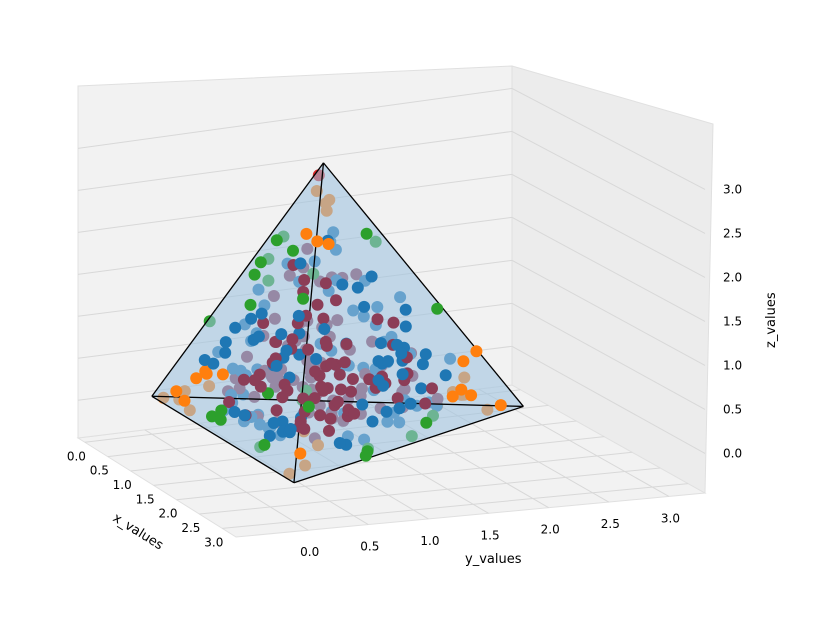 The image size is (822, 634). Describe the element at coordinates (732, 321) in the screenshot. I see `z-tick-label: 1.5` at that location.